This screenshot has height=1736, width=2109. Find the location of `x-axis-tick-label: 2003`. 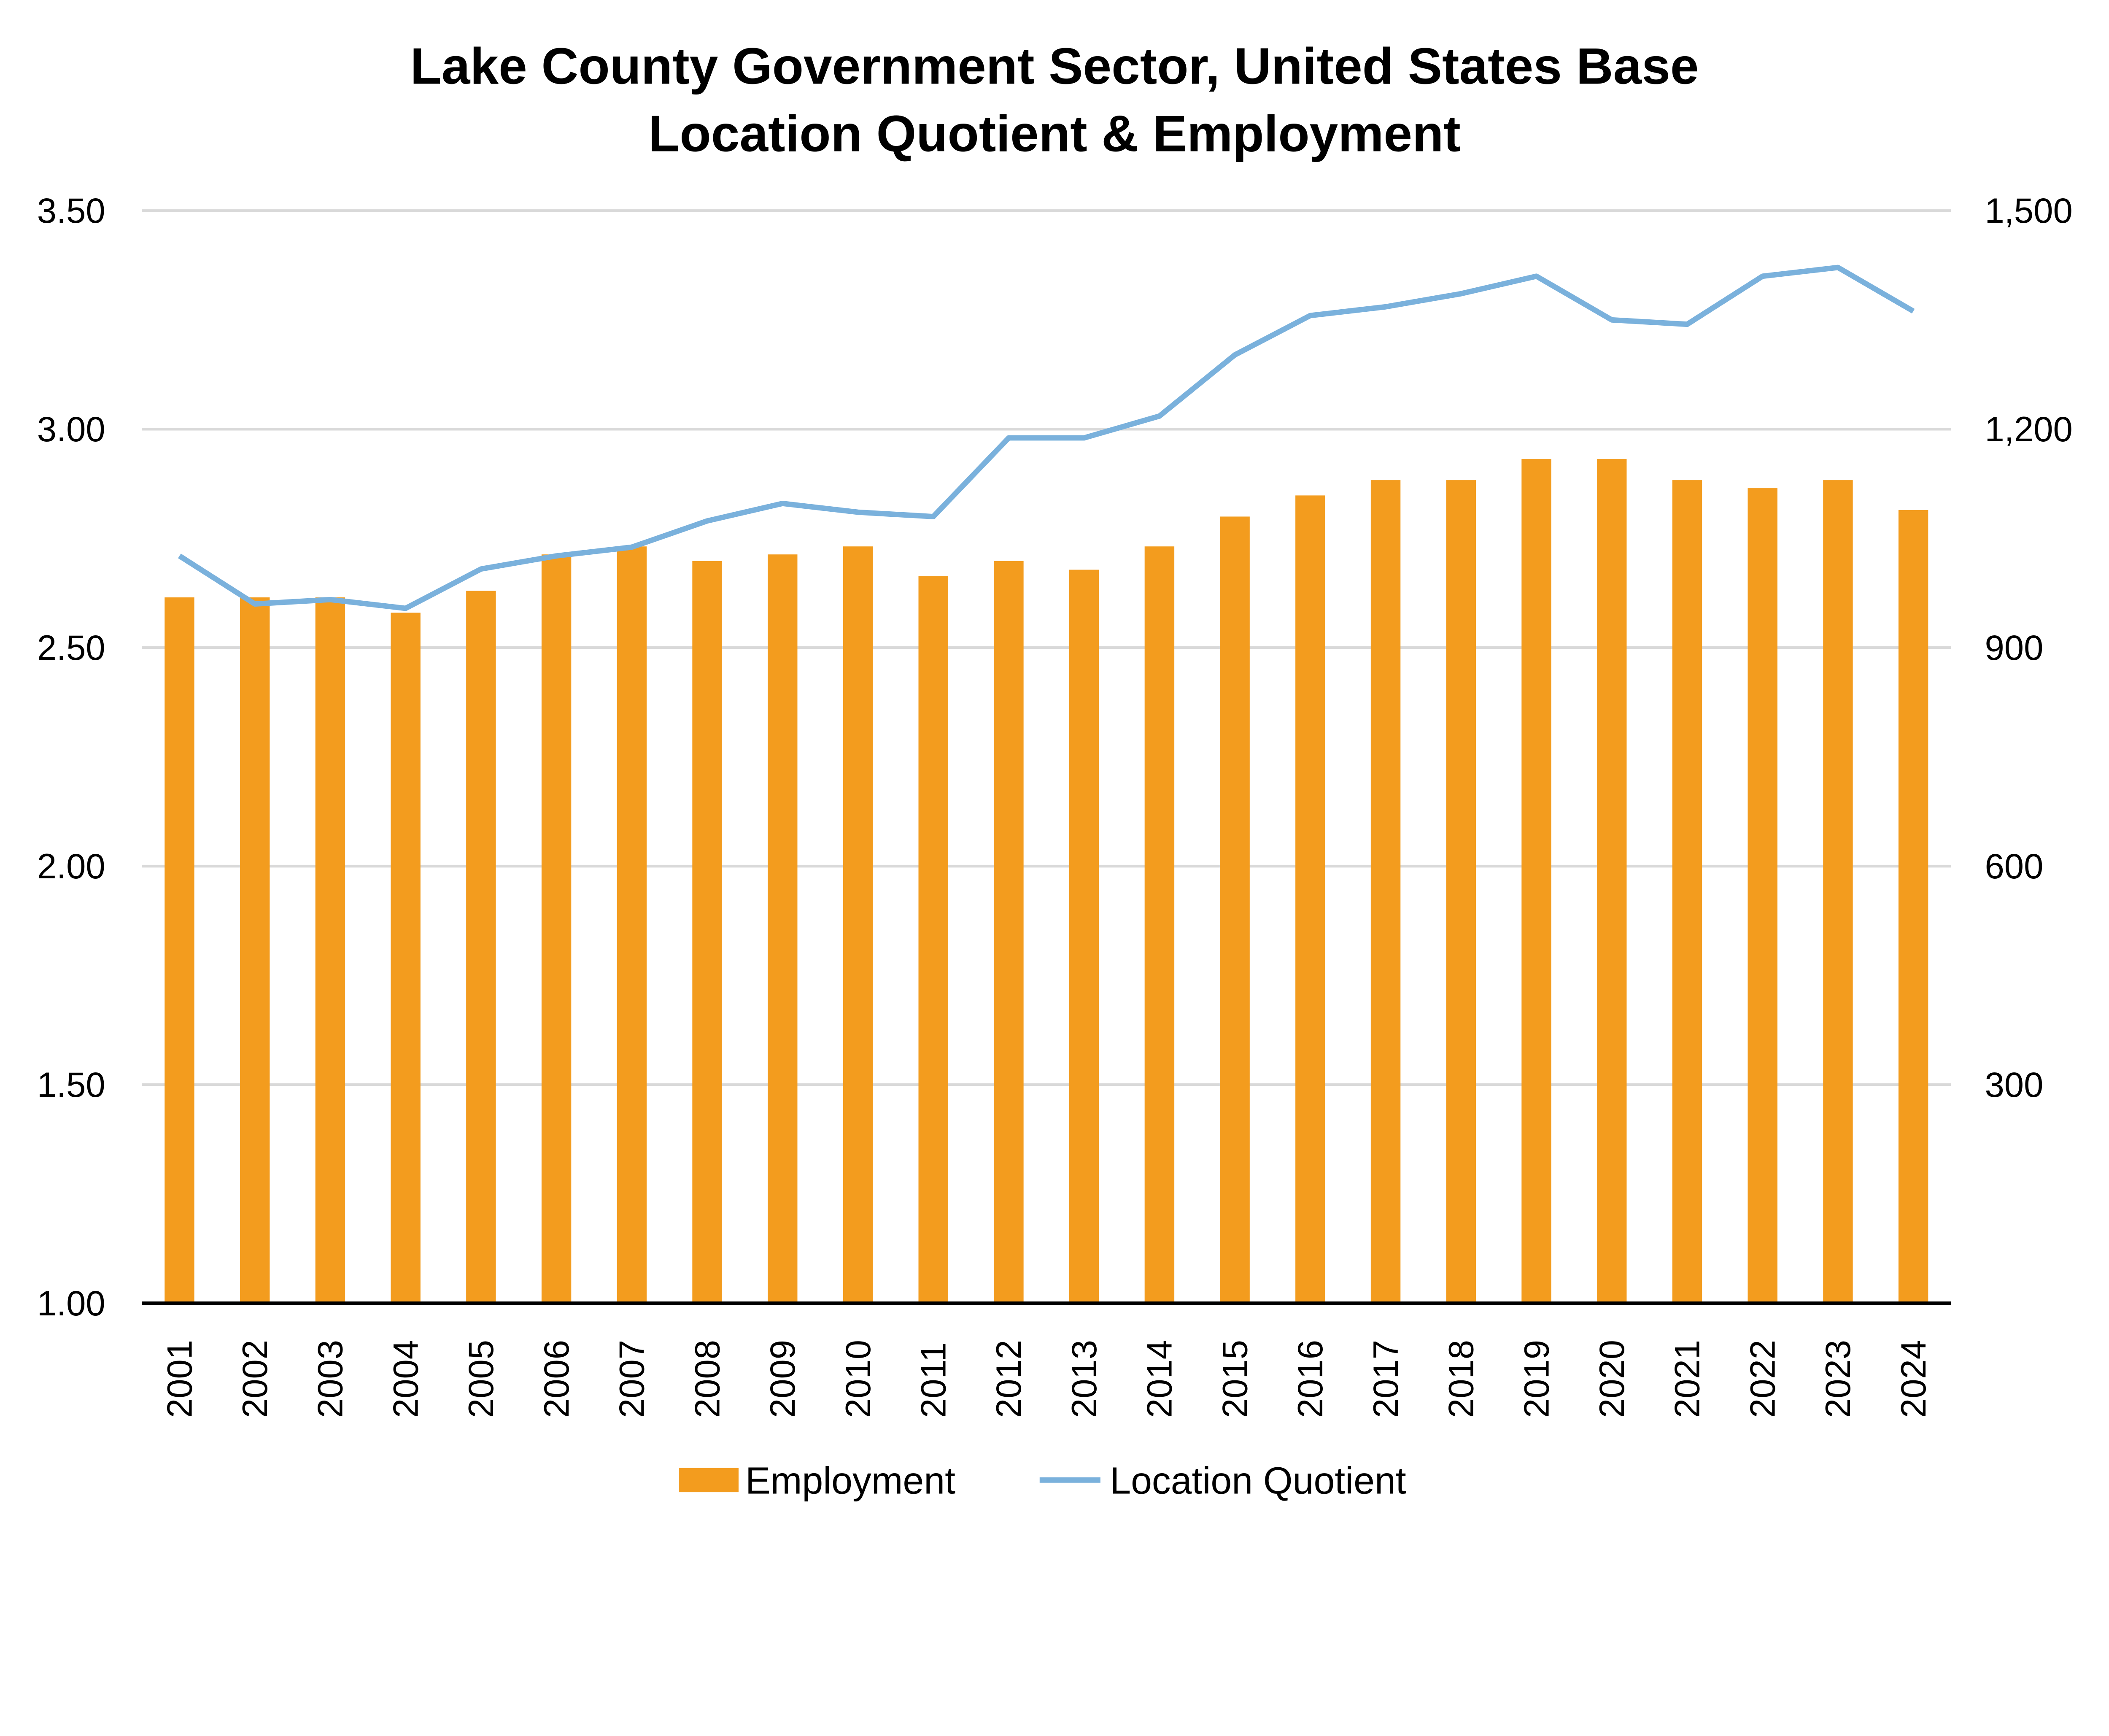

x-axis-tick-label: 2003 is located at coordinates (330, 1379).